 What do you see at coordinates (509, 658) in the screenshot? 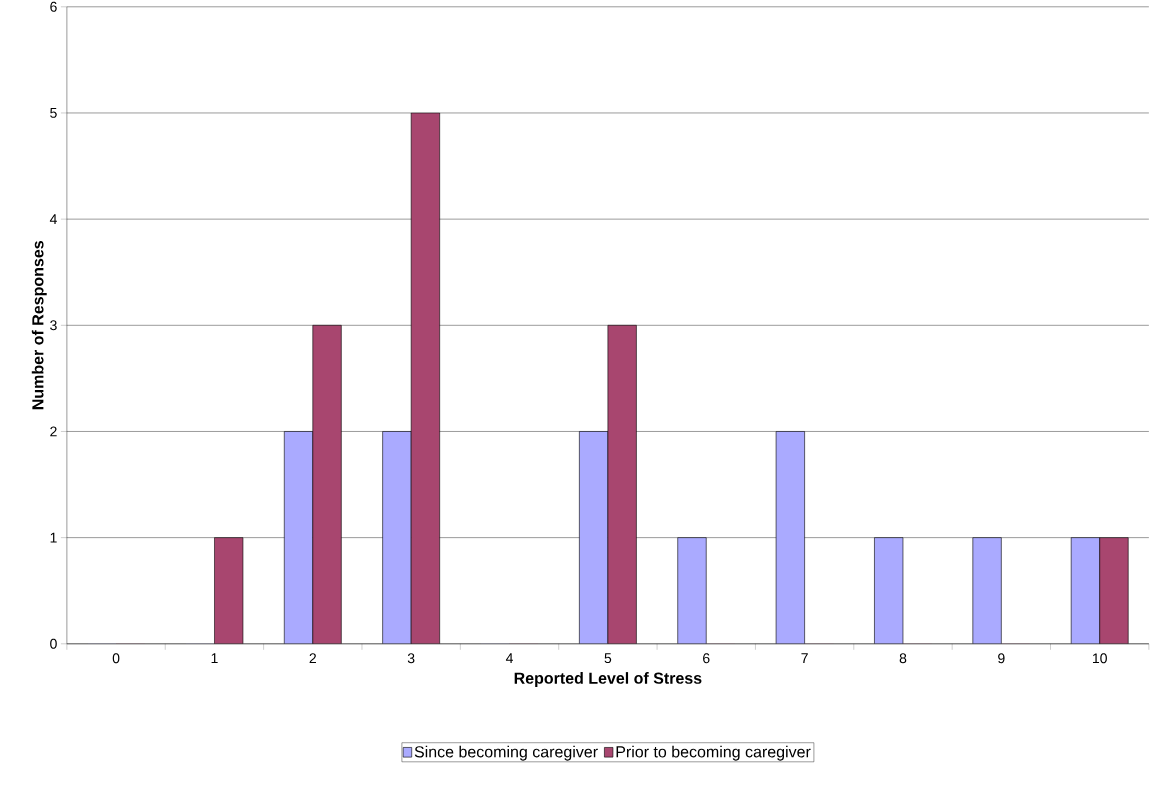
I see `x-tick-label: 4` at bounding box center [509, 658].